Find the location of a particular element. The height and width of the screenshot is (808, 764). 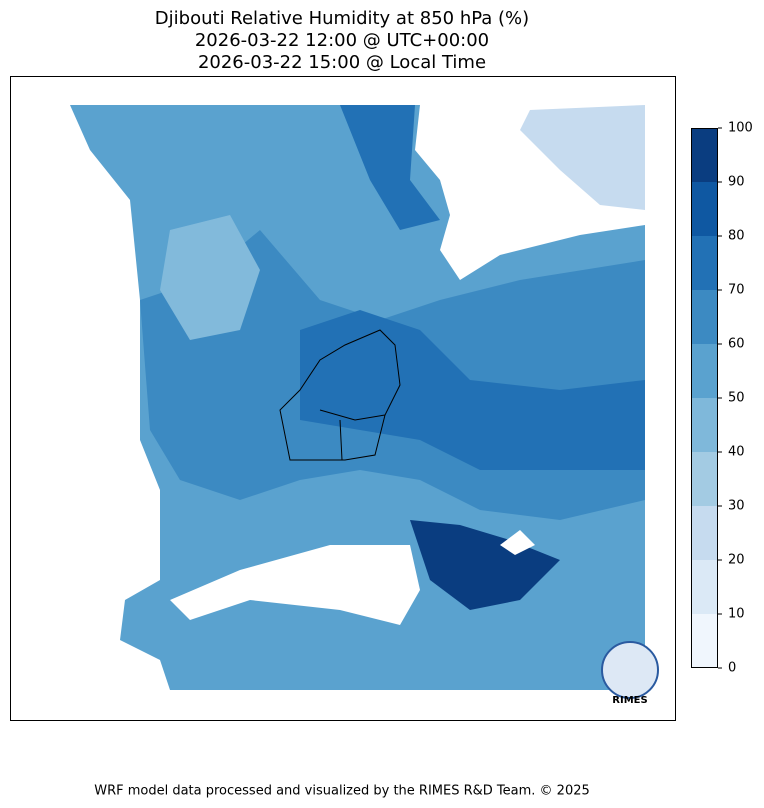

colorbar-tick-label: 40 is located at coordinates (736, 452).